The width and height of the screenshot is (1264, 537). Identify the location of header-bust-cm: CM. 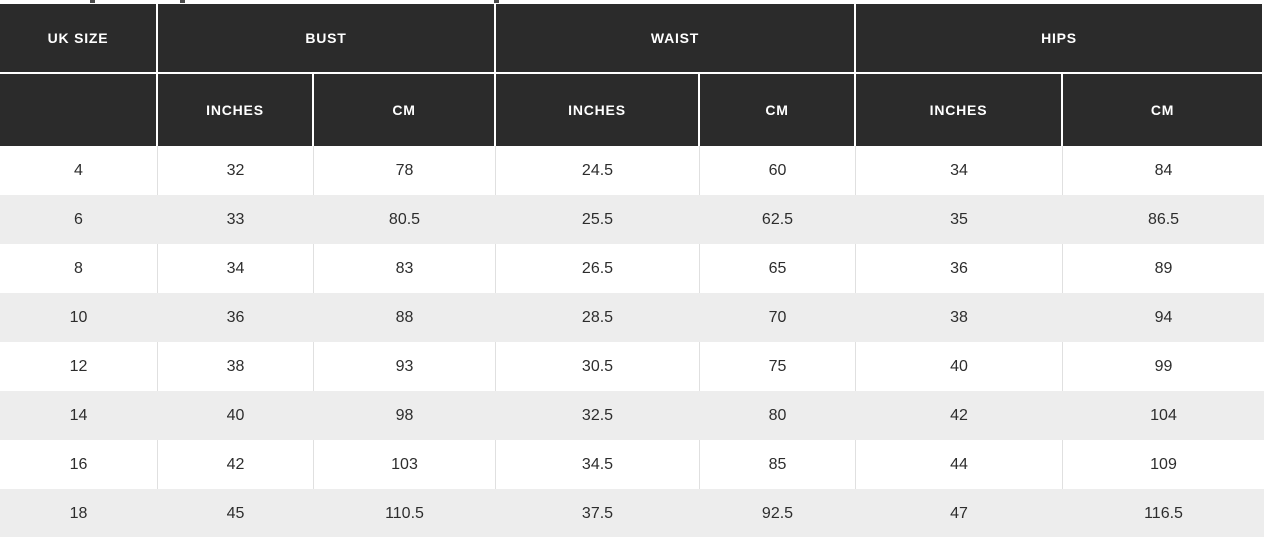
(405, 110).